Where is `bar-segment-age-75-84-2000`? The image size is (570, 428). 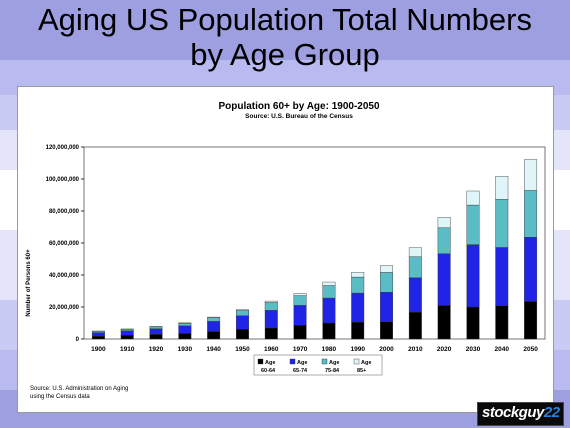
bar-segment-age-75-84-2000 is located at coordinates (386, 282).